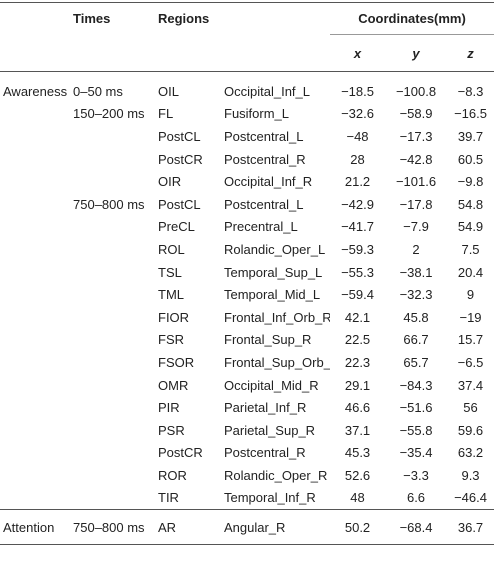 The height and width of the screenshot is (563, 494). Describe the element at coordinates (244, 18) in the screenshot. I see `header-cell: Regions` at that location.